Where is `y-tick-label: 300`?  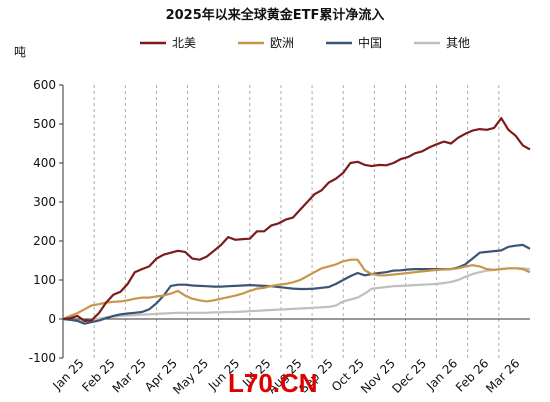 y-tick-label: 300 is located at coordinates (44, 202).